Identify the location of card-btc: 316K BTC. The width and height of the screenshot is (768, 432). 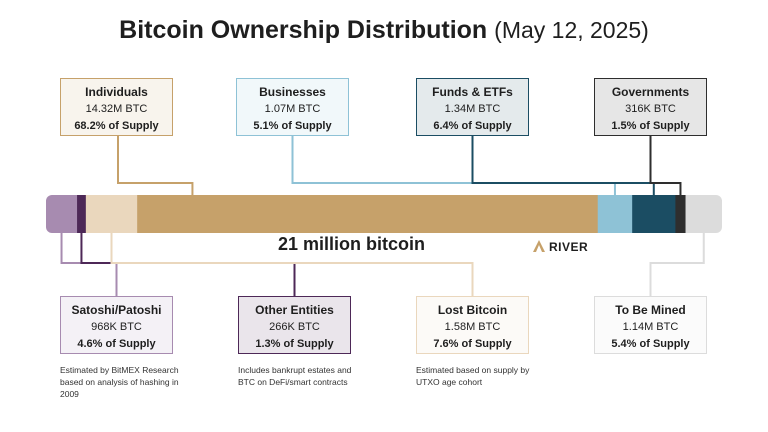
(650, 109).